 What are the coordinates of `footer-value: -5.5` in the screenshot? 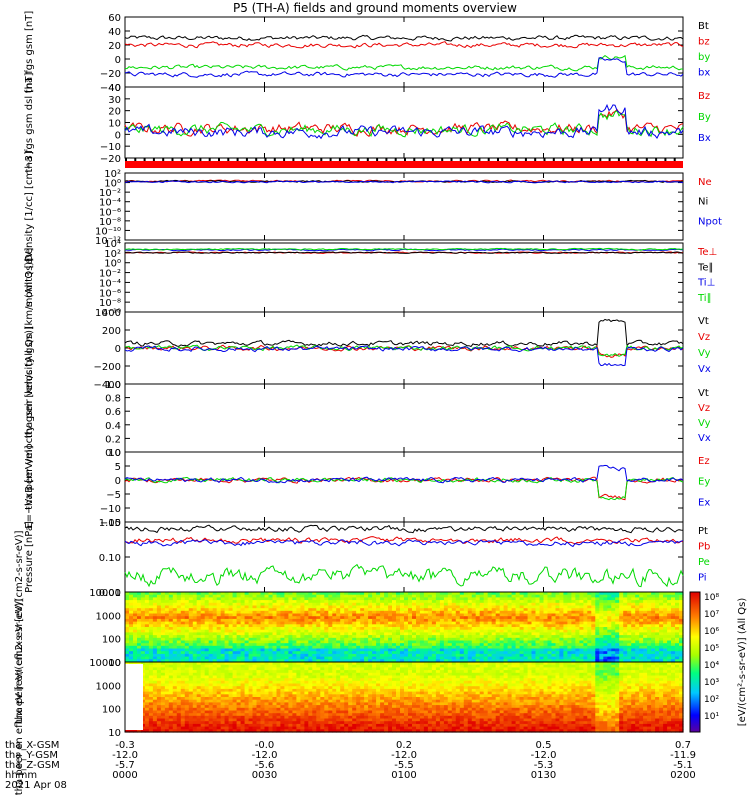 It's located at (404, 765).